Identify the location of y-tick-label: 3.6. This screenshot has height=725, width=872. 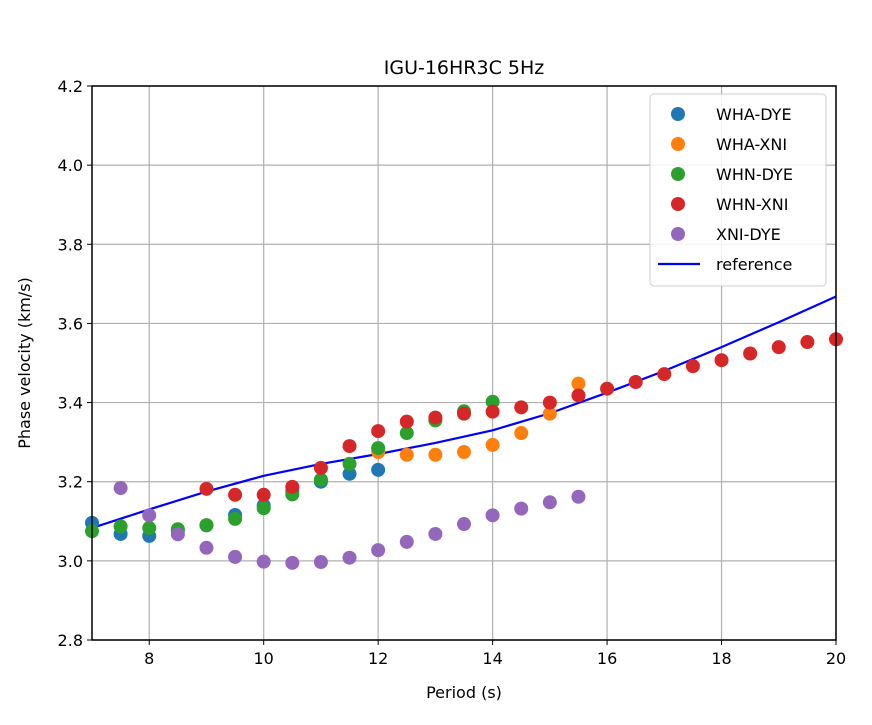
(70, 323).